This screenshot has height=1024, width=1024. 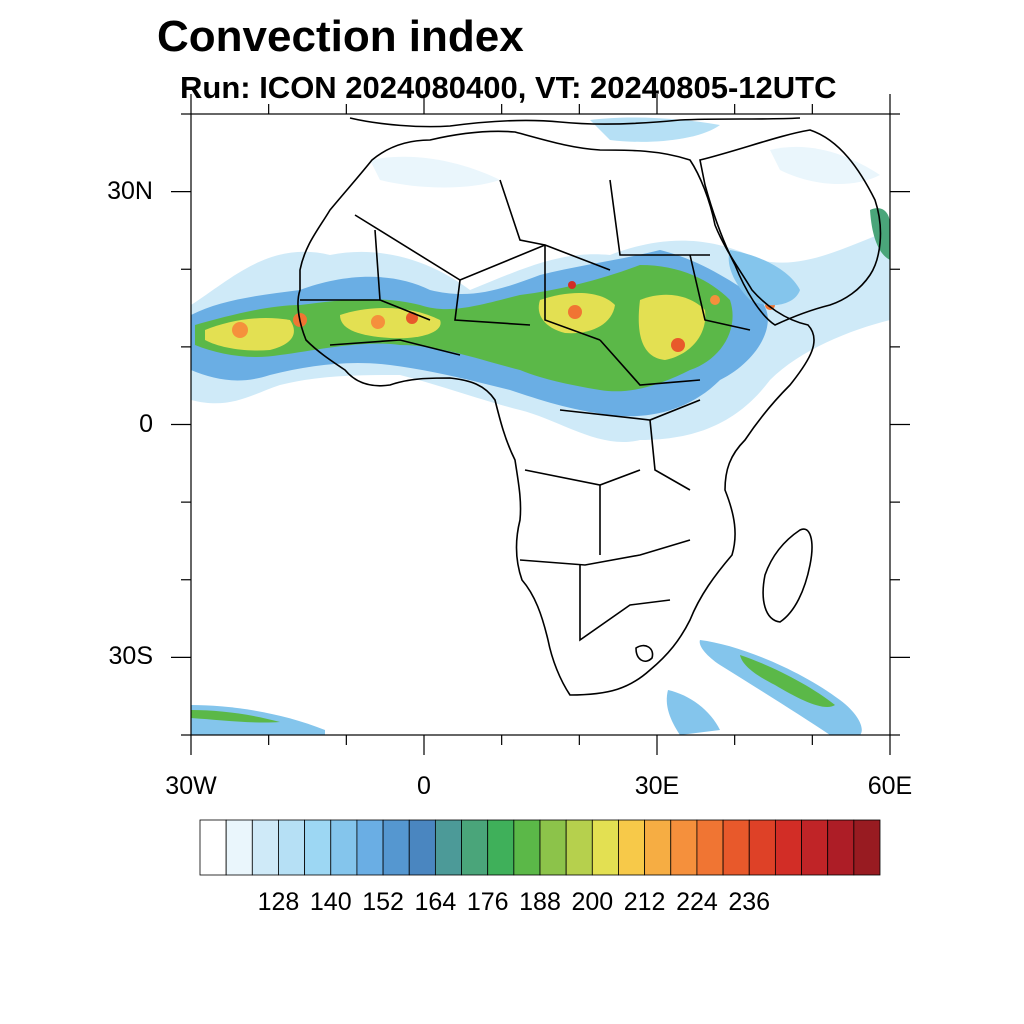 What do you see at coordinates (890, 786) in the screenshot?
I see `x-tick-label: 60E` at bounding box center [890, 786].